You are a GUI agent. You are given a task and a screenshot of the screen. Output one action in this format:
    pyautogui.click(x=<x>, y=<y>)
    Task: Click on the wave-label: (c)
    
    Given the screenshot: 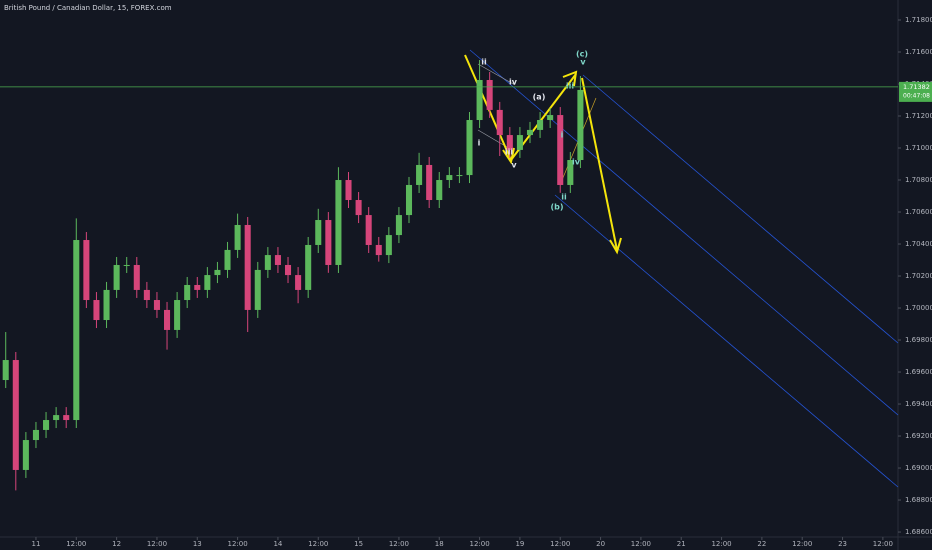 What is the action you would take?
    pyautogui.click(x=582, y=54)
    